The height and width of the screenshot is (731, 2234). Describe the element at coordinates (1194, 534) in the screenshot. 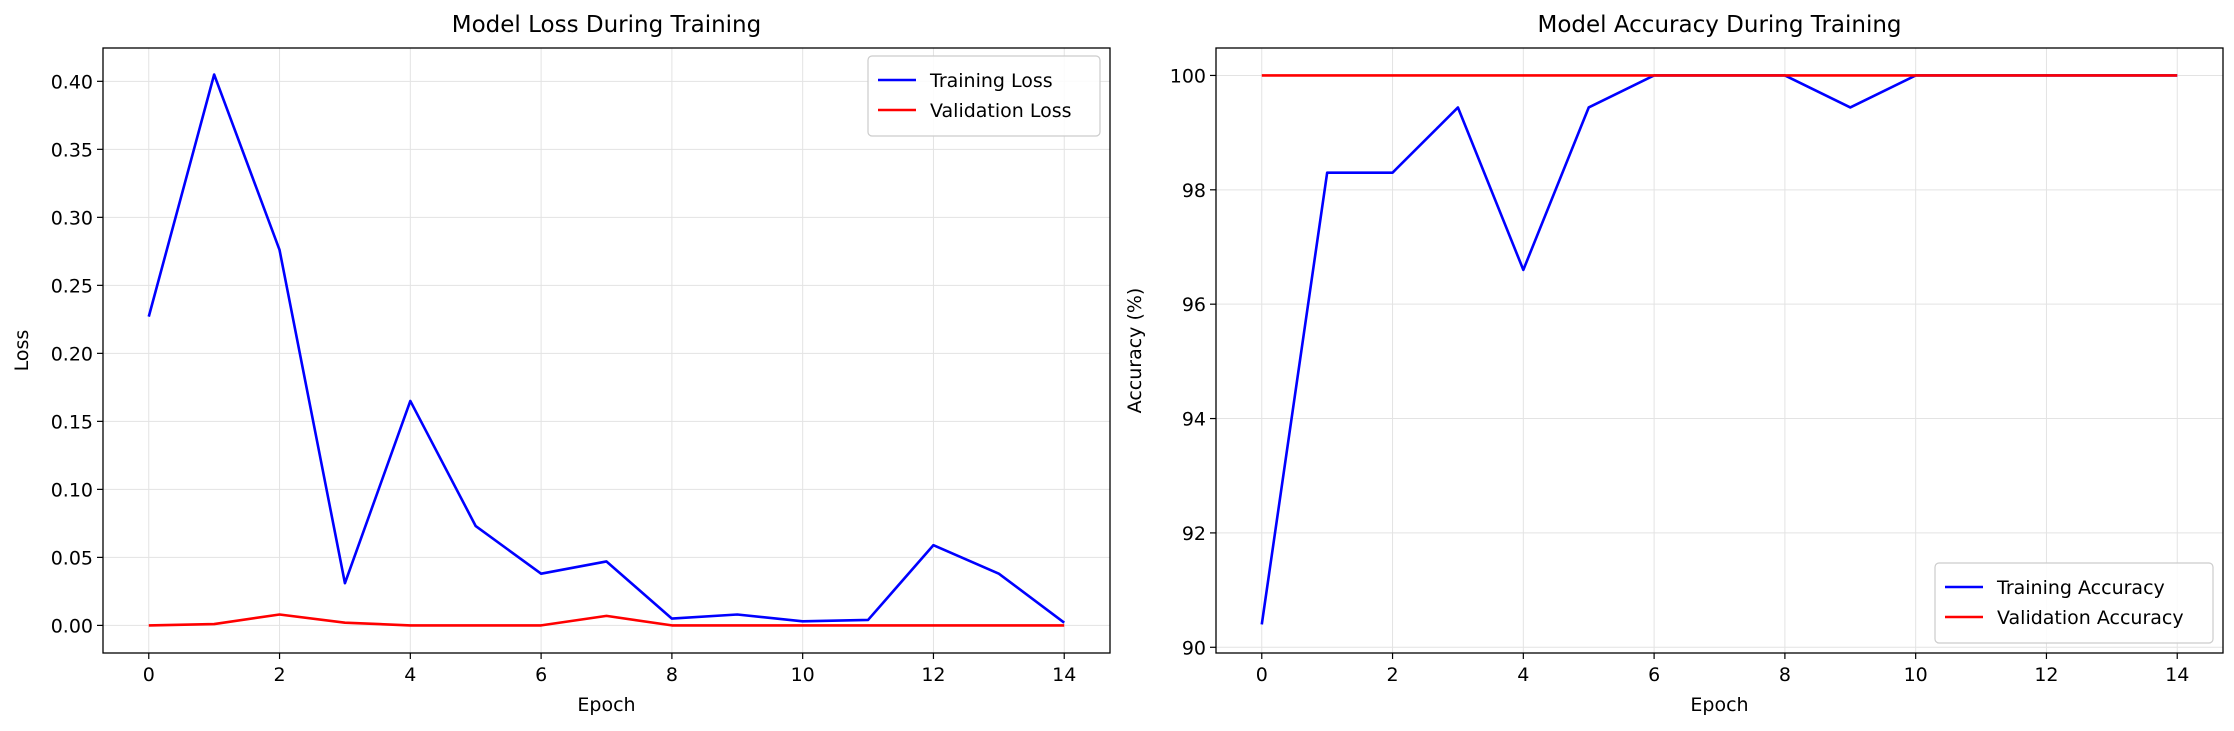

I see `y-tick-label: 92` at that location.